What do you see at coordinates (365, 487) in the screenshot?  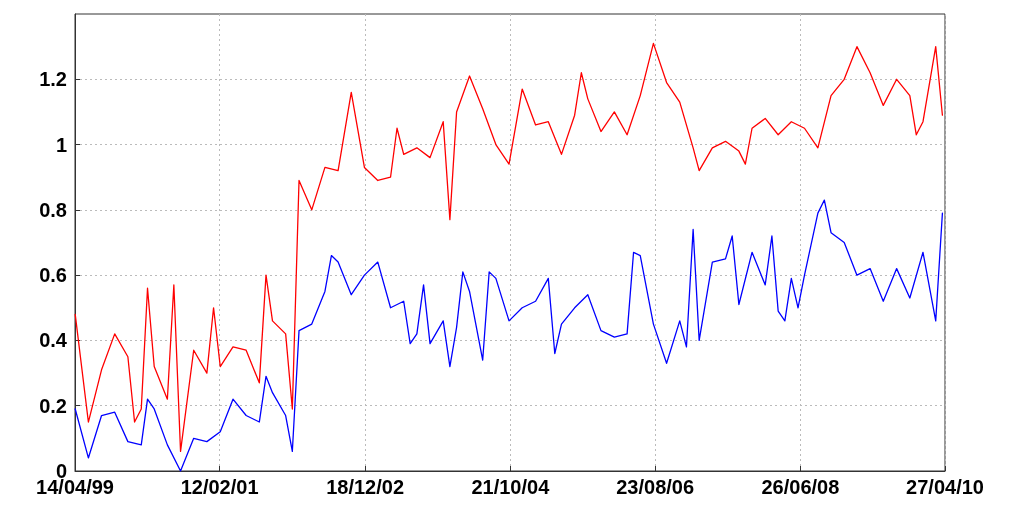 I see `x-tick-label: 18/12/02` at bounding box center [365, 487].